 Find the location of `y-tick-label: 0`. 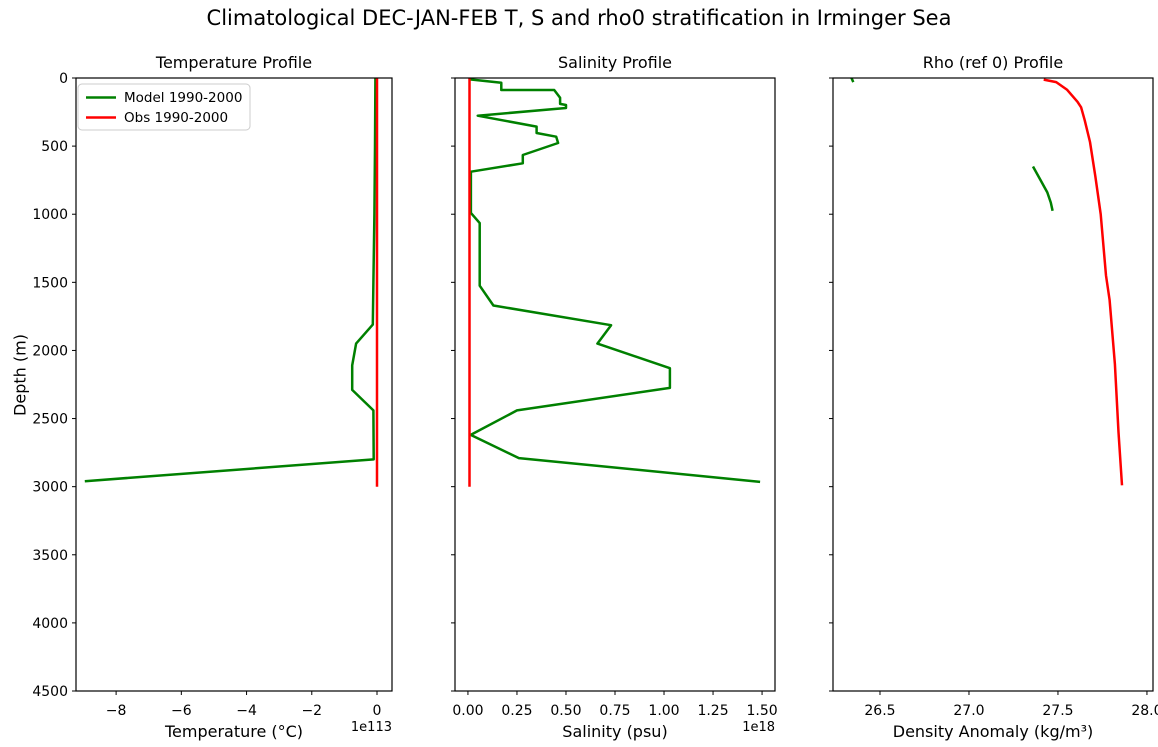

y-tick-label: 0 is located at coordinates (63, 79).